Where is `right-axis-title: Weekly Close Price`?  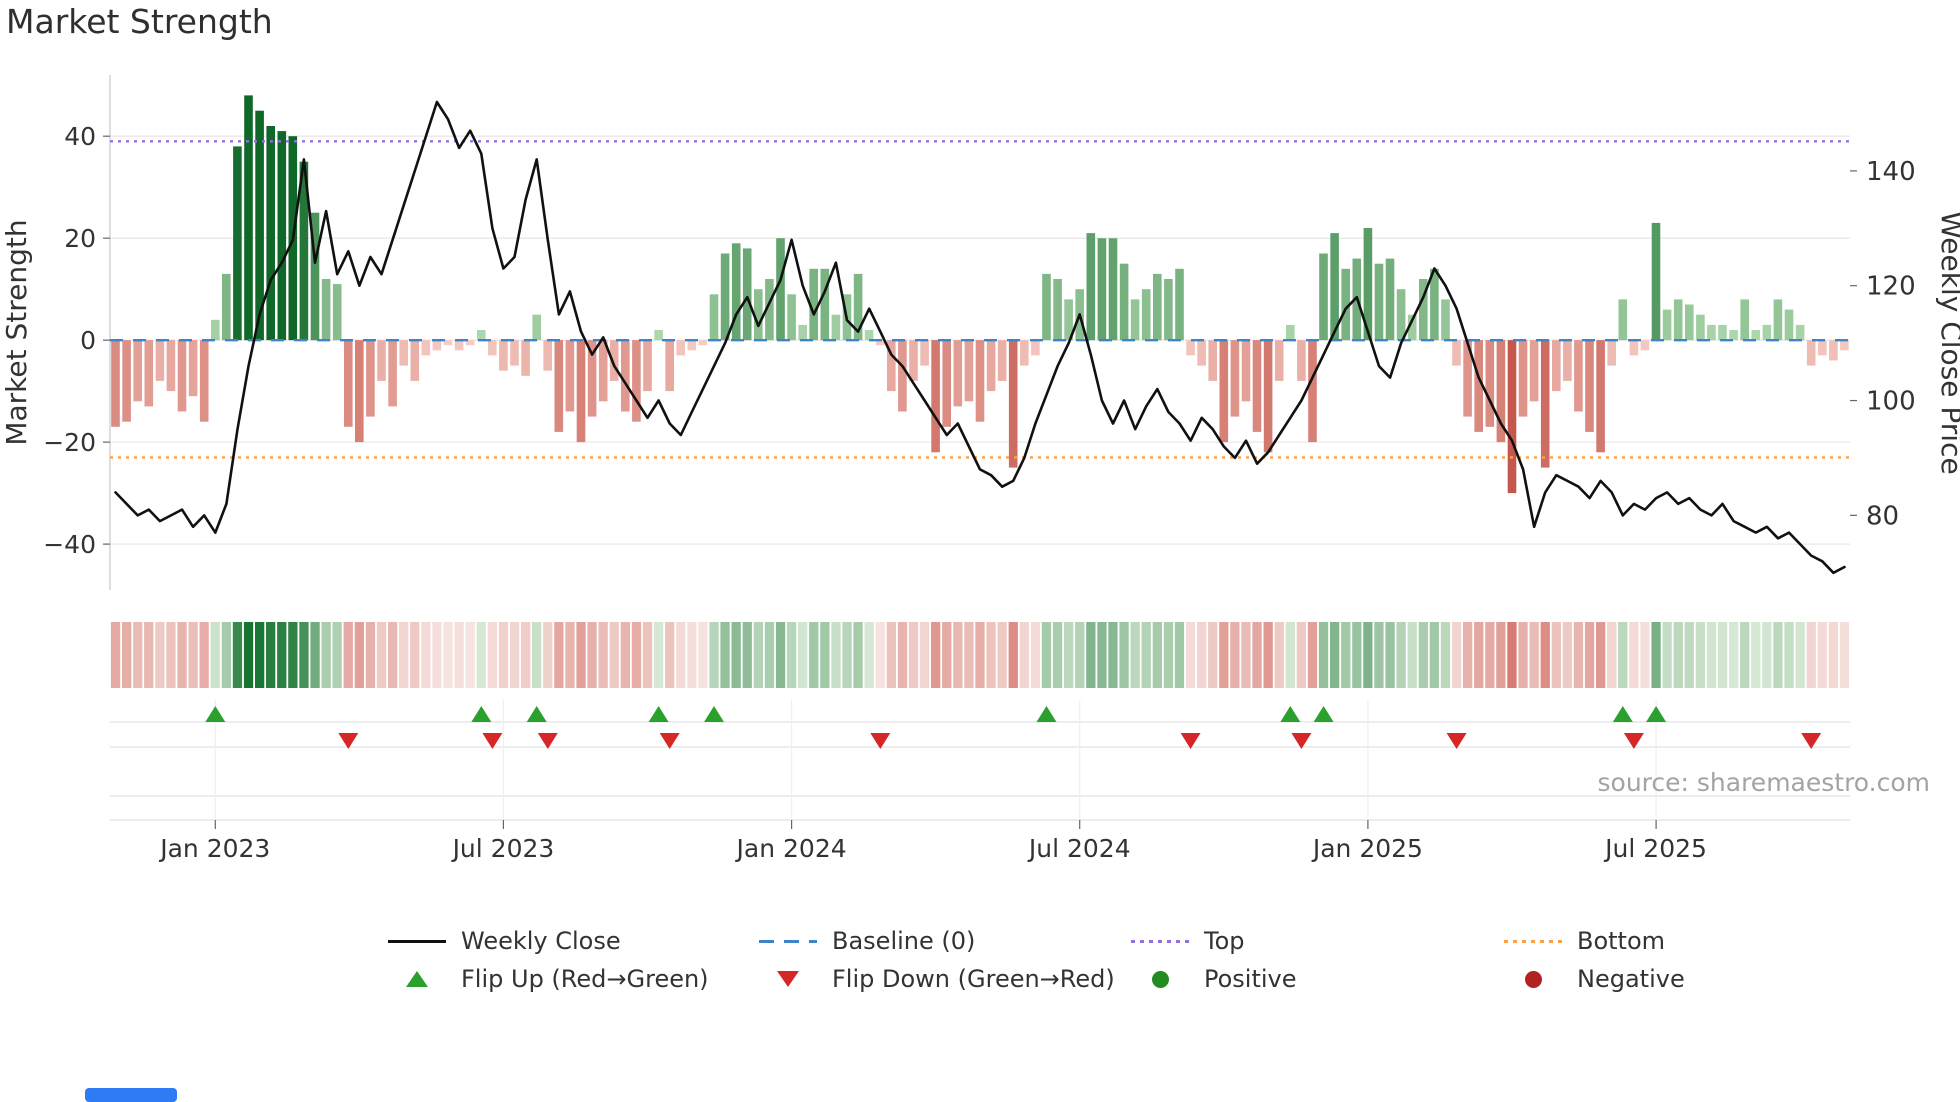
right-axis-title: Weekly Close Price is located at coordinates (1947, 342).